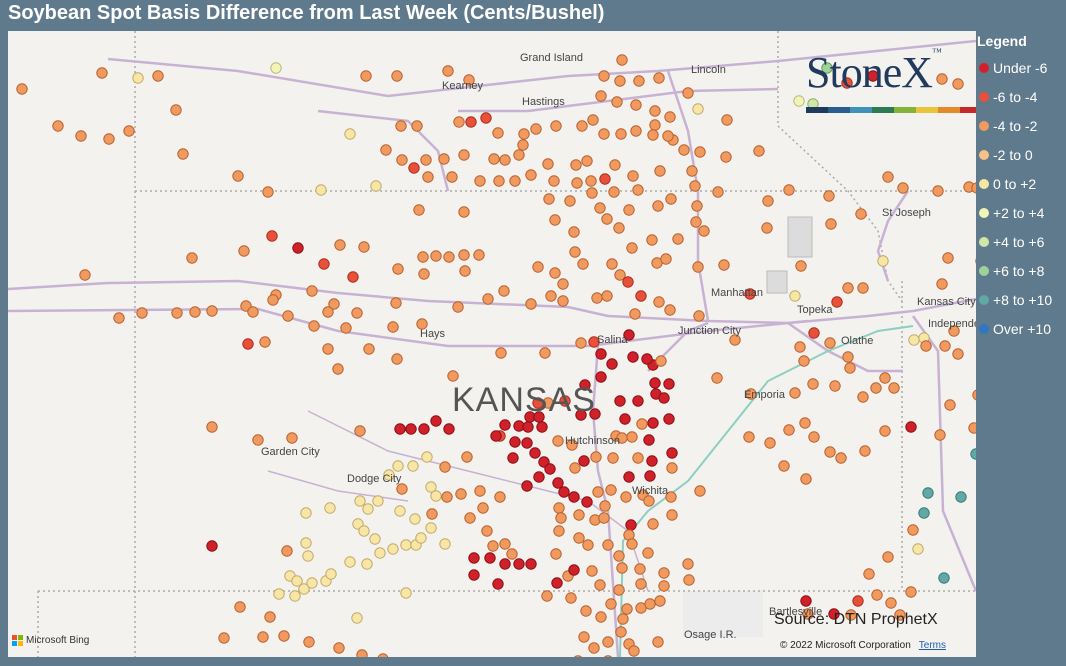 This screenshot has height=666, width=1066. What do you see at coordinates (1021, 241) in the screenshot?
I see `legend-item: +4 to +6` at bounding box center [1021, 241].